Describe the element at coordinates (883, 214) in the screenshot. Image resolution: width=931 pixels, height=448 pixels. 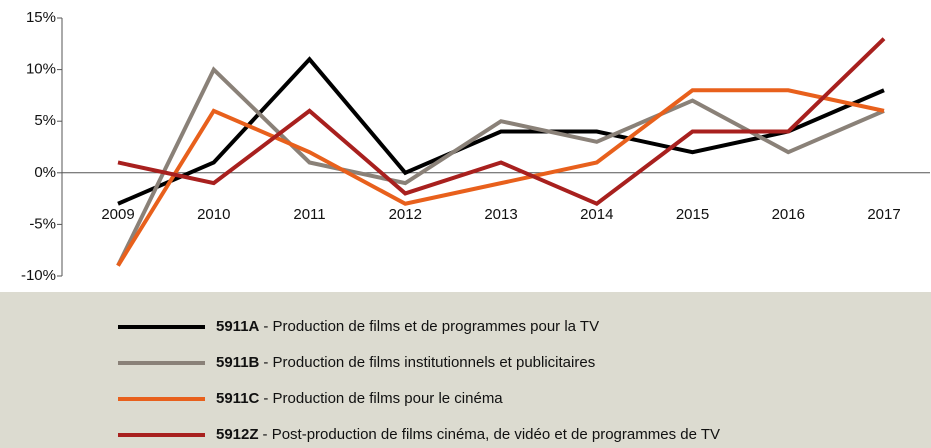
I see `x-tick-label: 2017` at that location.